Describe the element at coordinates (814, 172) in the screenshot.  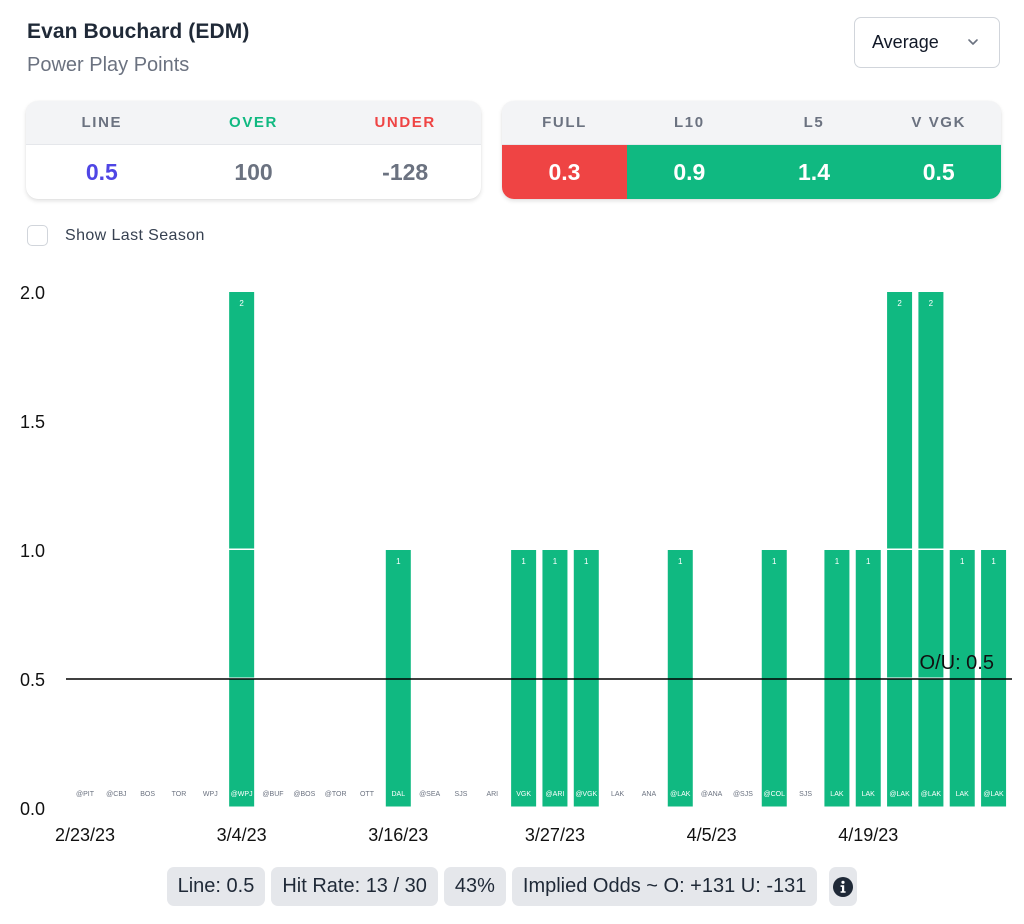
I see `l5-value: 1.4` at that location.